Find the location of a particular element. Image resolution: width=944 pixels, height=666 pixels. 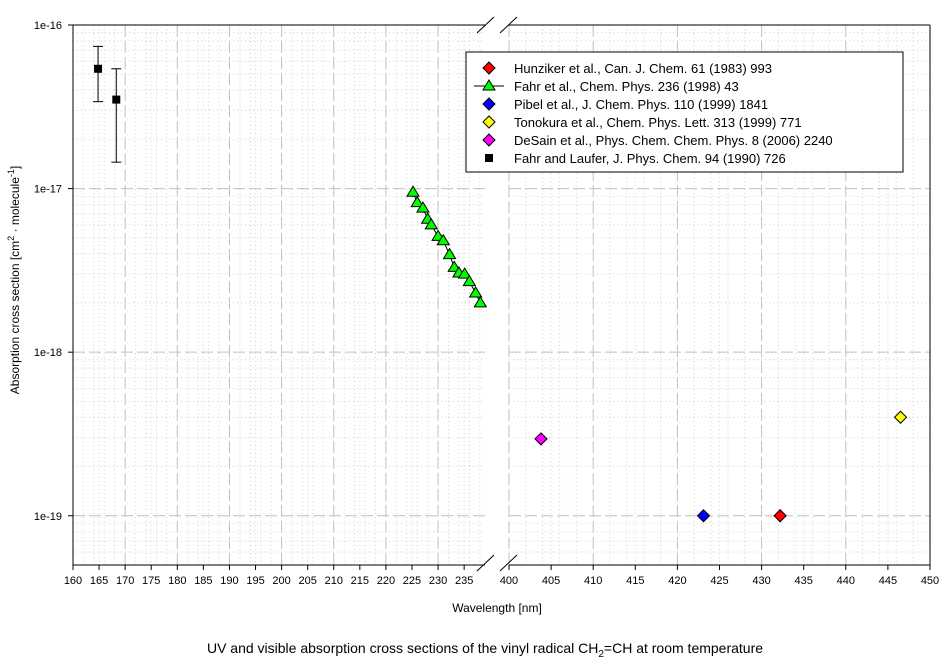

x-tick-label: 415 is located at coordinates (635, 581).